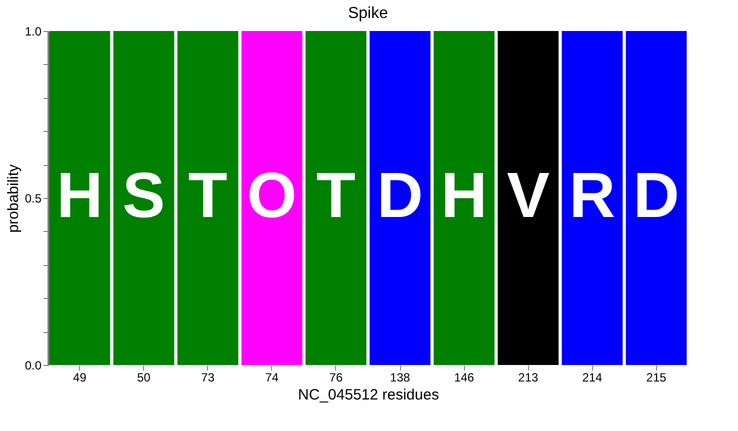 This screenshot has width=738, height=431. What do you see at coordinates (528, 377) in the screenshot?
I see `x-tick-label: 213` at bounding box center [528, 377].